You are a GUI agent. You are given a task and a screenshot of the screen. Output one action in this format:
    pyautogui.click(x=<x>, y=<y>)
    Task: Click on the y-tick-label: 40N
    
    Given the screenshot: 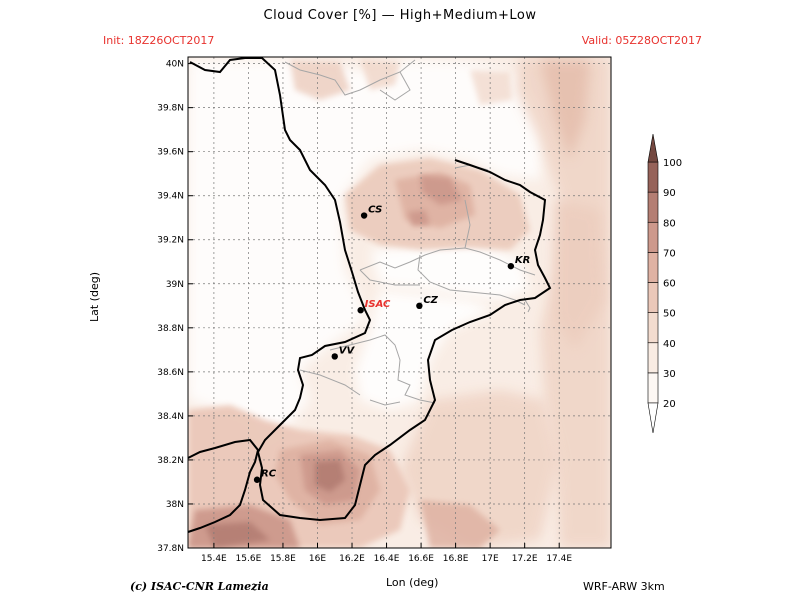 What is the action you would take?
    pyautogui.click(x=175, y=65)
    